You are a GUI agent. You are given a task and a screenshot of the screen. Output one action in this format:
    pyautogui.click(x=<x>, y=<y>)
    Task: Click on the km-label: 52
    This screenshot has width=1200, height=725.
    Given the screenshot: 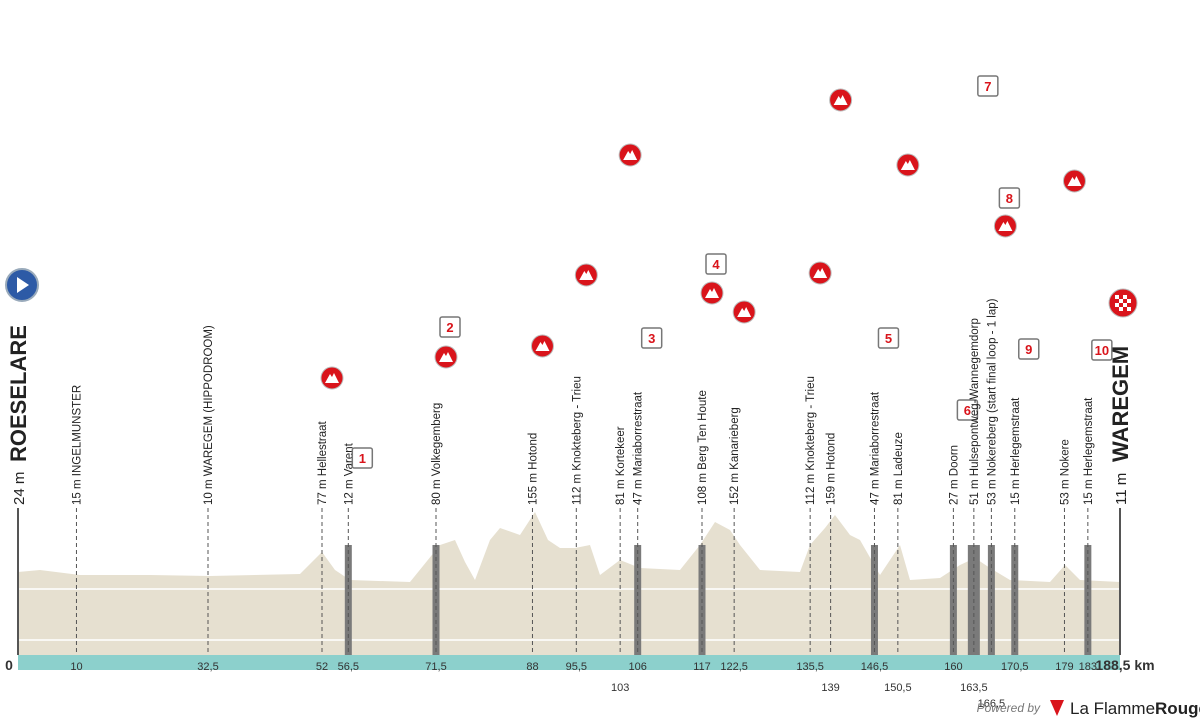 What is the action you would take?
    pyautogui.click(x=322, y=667)
    